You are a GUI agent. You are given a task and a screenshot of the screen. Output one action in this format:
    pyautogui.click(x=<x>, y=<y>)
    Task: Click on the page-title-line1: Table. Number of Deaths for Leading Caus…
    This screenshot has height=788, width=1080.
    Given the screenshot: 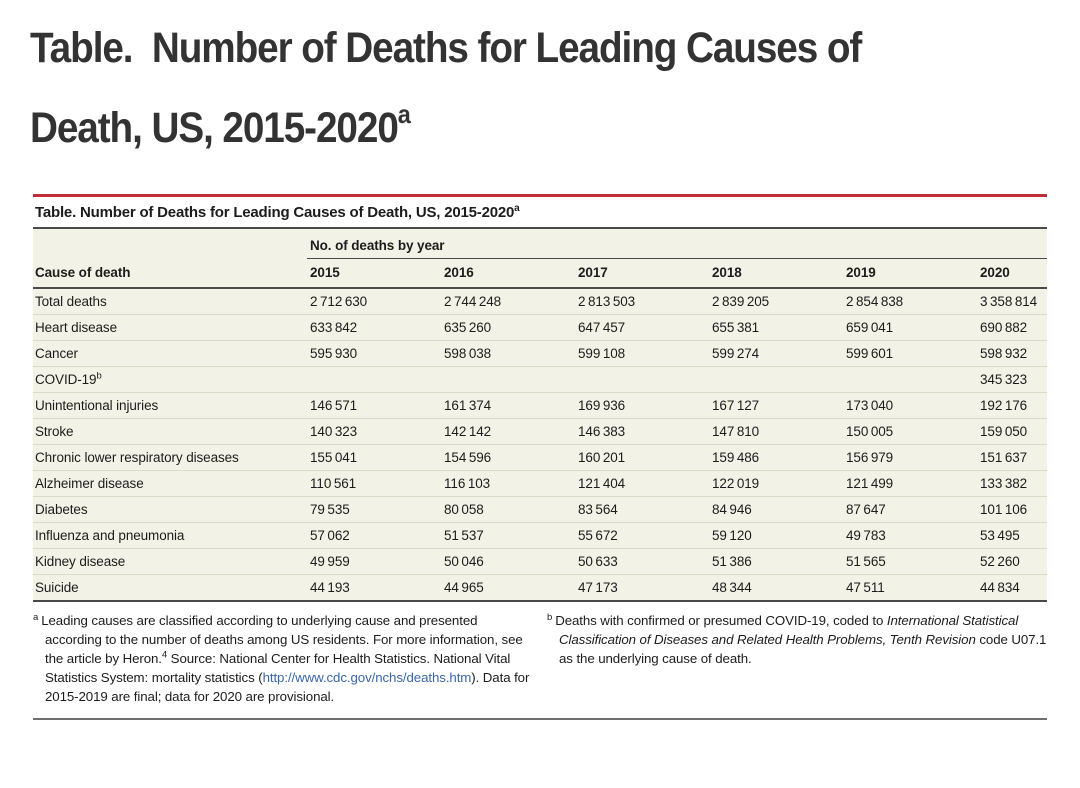 What is the action you would take?
    pyautogui.click(x=446, y=48)
    